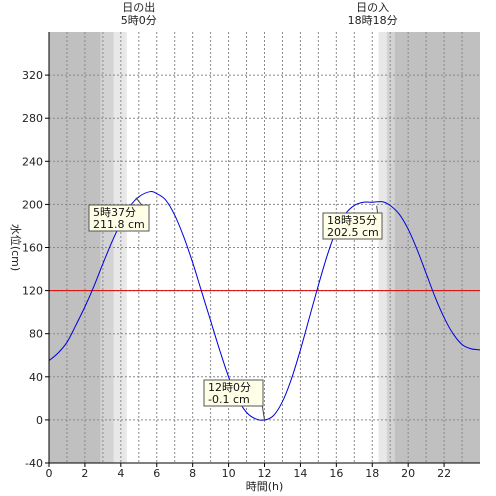 The height and width of the screenshot is (496, 496). Describe the element at coordinates (36, 377) in the screenshot. I see `y-tick-label: 40` at that location.